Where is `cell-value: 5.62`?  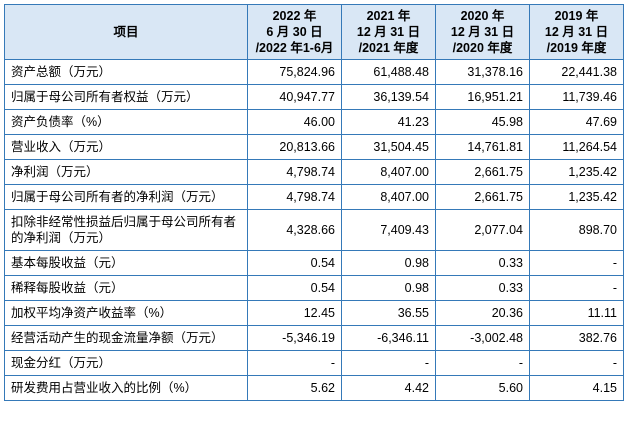 cell-value: 5.62 is located at coordinates (294, 388).